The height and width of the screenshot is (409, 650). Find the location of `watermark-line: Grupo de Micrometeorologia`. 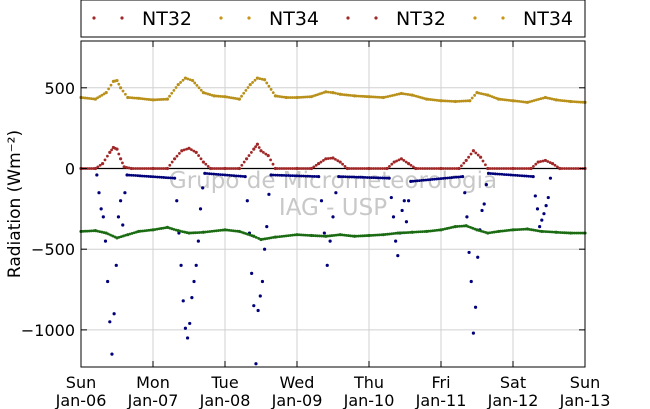

watermark-line: Grupo de Micrometeorologia is located at coordinates (333, 181).